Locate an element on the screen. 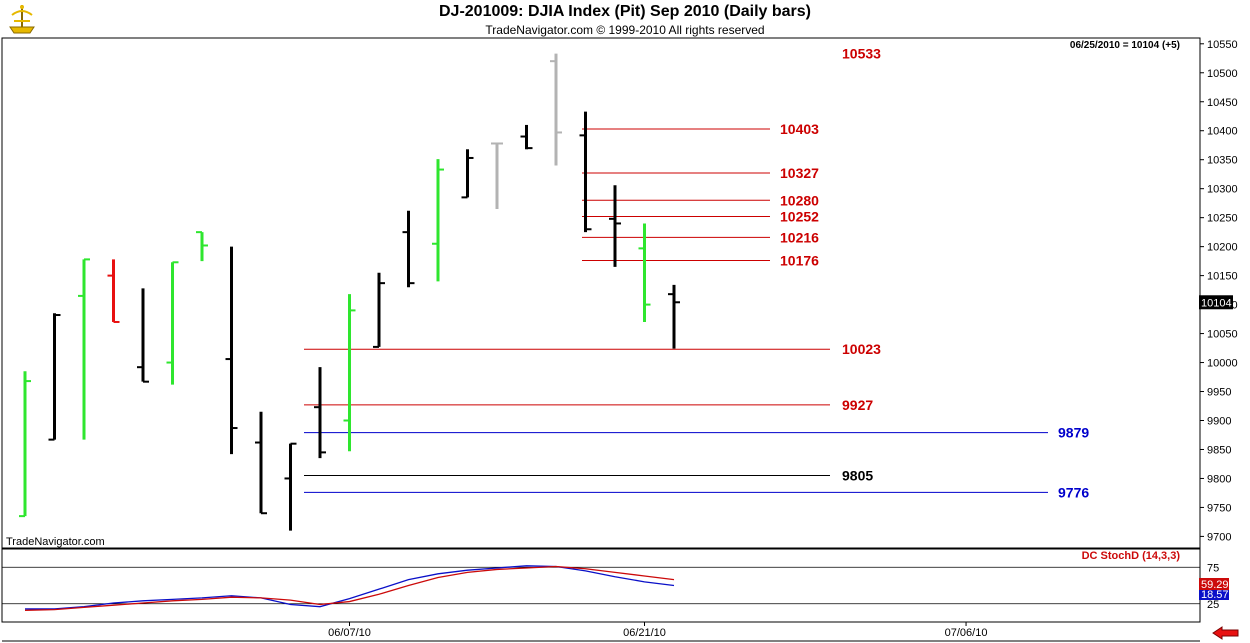 The width and height of the screenshot is (1250, 643). level-label-10023: 10023 is located at coordinates (861, 349).